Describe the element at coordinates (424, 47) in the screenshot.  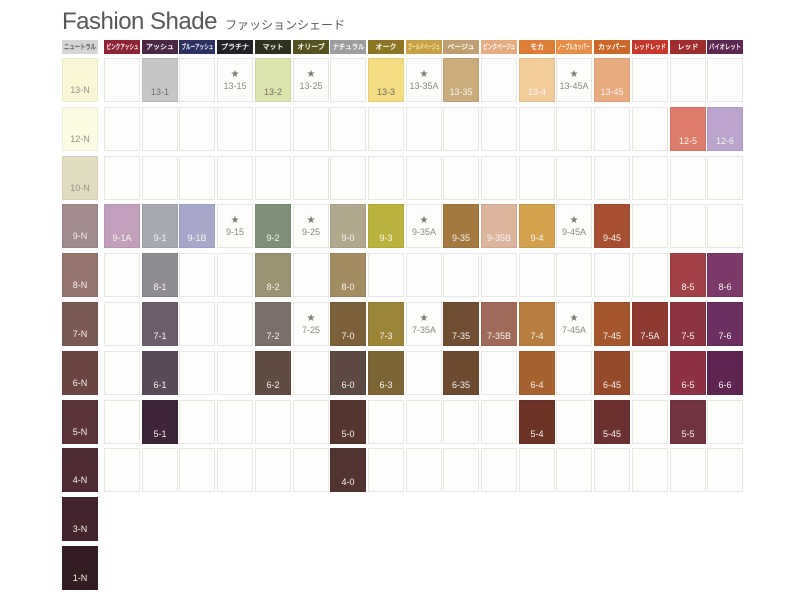
I see `column-header: ゴールドベージュ` at that location.